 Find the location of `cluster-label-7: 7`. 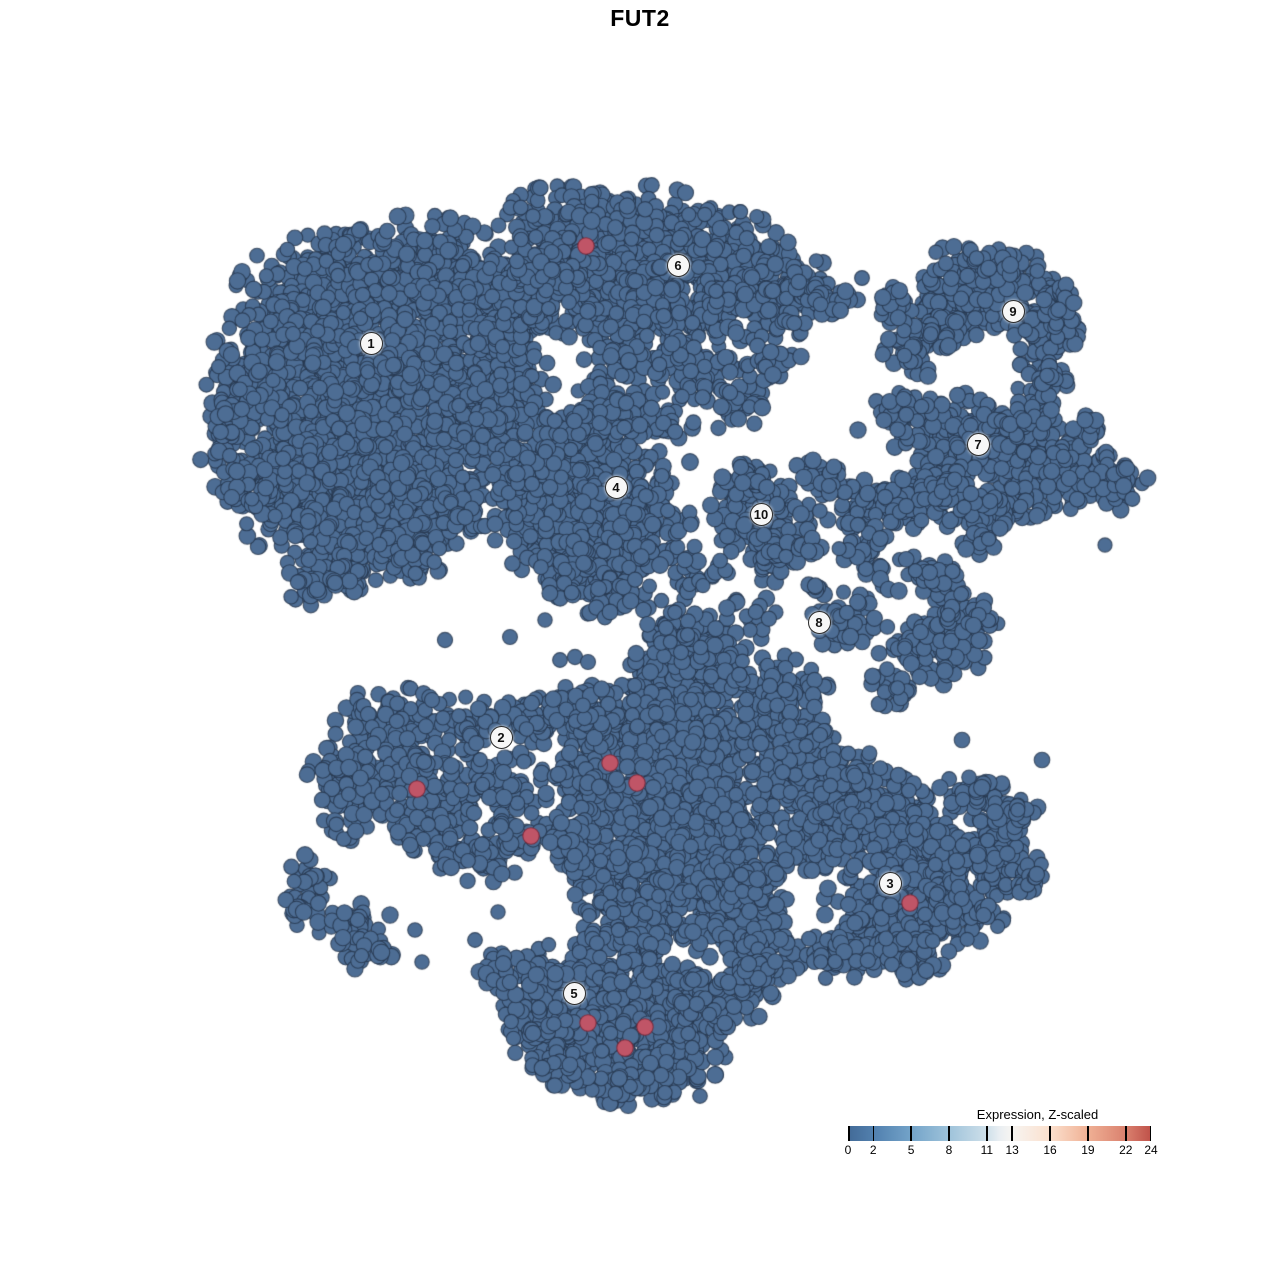

cluster-label-7: 7 is located at coordinates (978, 444).